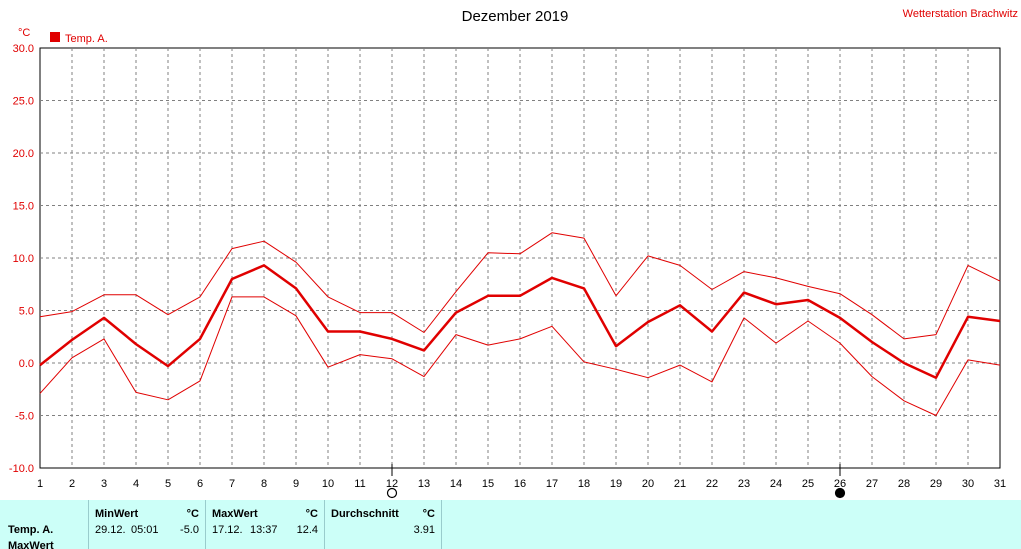 This screenshot has height=549, width=1021. I want to click on x-tick-label: 29, so click(936, 484).